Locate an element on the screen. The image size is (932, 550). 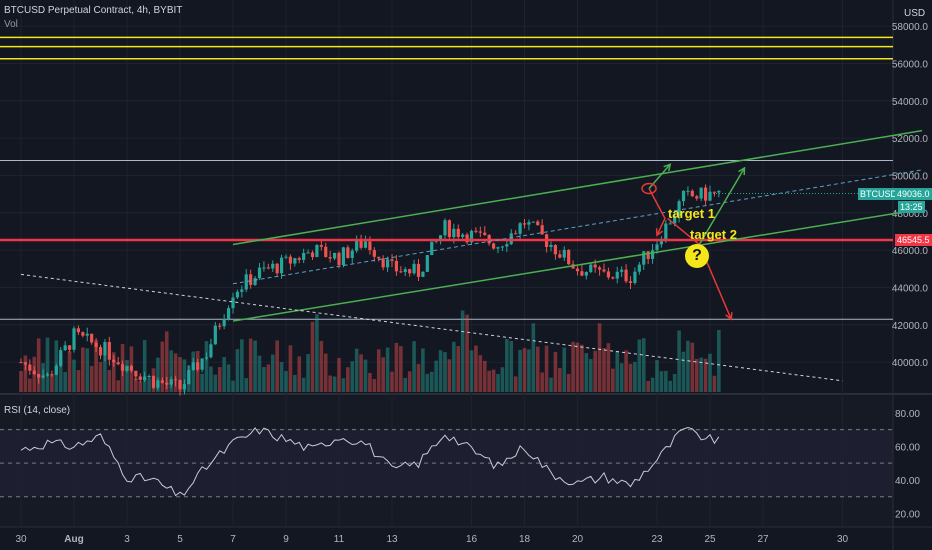
rsi-tick-label: 60.00 is located at coordinates (907, 447).